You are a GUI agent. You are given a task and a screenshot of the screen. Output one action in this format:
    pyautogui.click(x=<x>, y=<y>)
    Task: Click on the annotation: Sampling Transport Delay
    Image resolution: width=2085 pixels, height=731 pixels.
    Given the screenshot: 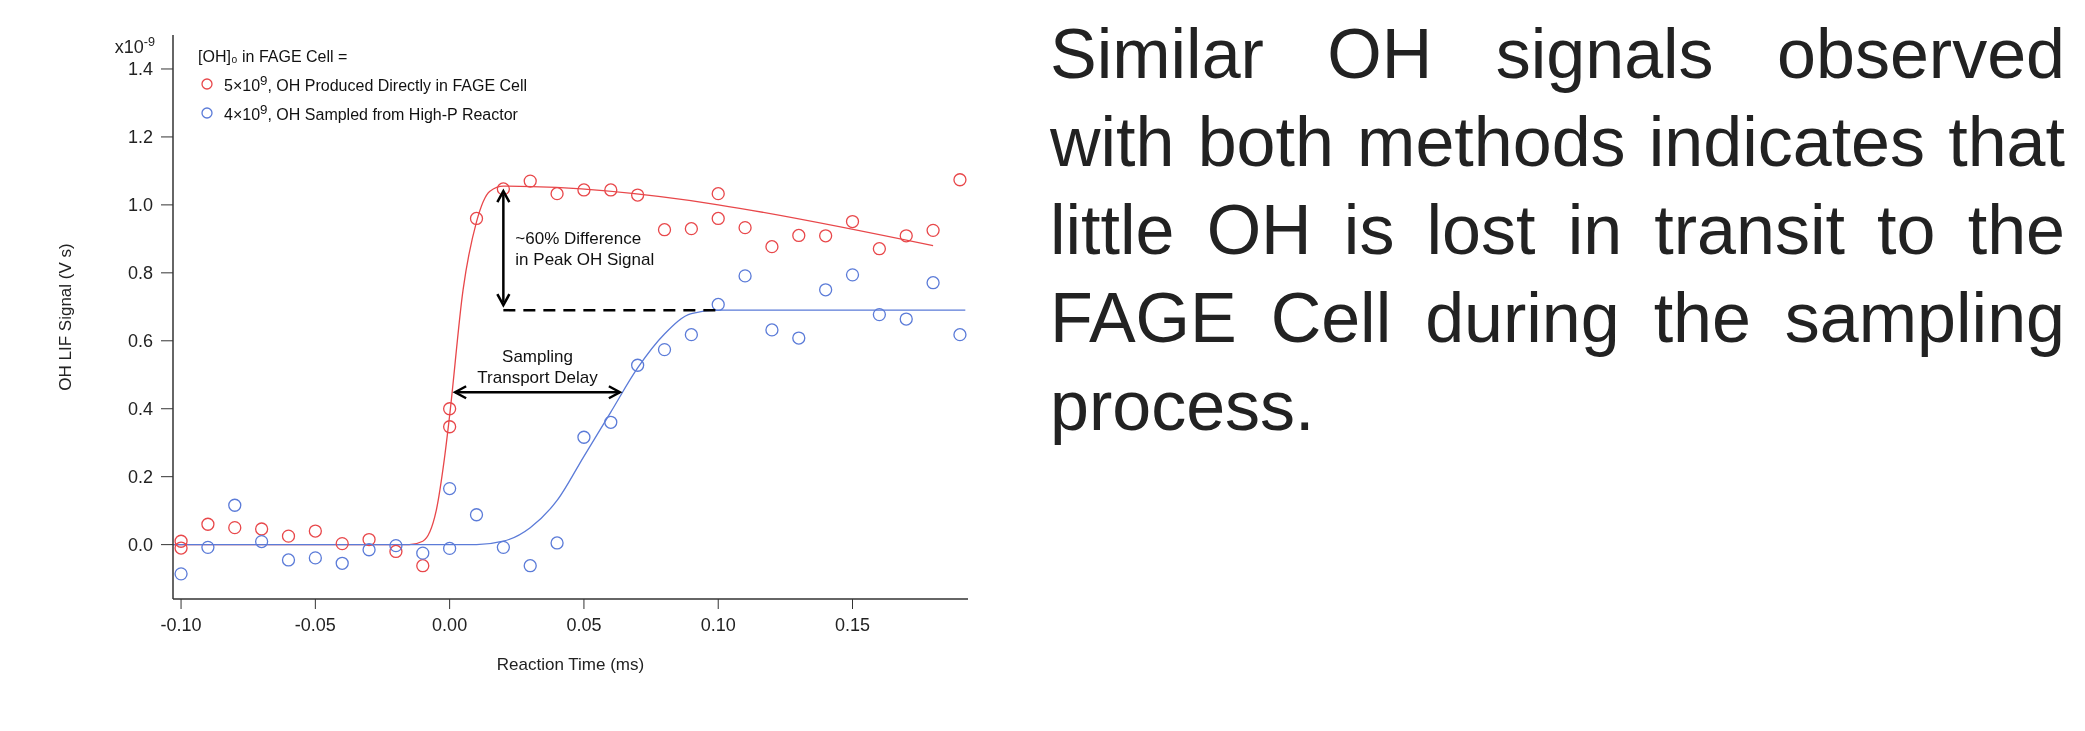 What is the action you would take?
    pyautogui.click(x=538, y=367)
    